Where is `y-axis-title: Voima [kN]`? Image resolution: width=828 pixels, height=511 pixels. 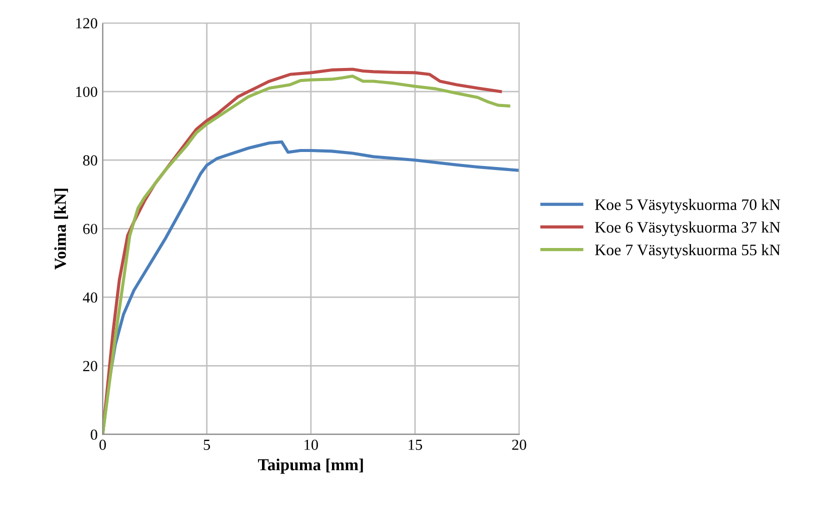
y-axis-title: Voima [kN] is located at coordinates (61, 229).